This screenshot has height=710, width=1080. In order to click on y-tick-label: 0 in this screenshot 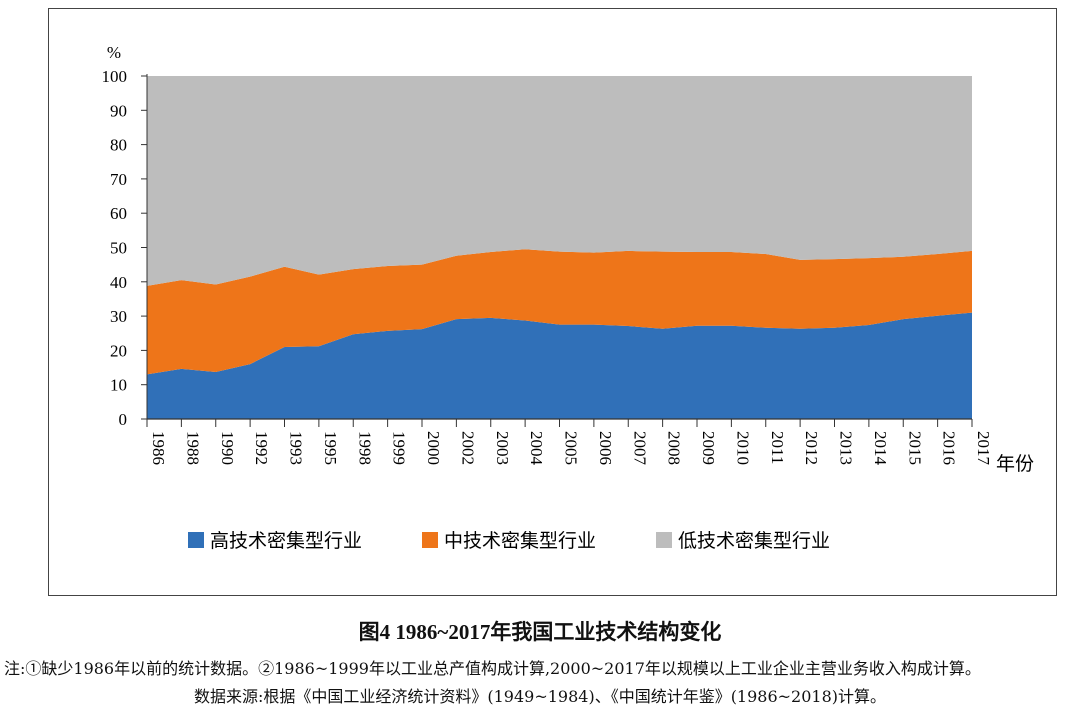, I will do `click(123, 419)`.